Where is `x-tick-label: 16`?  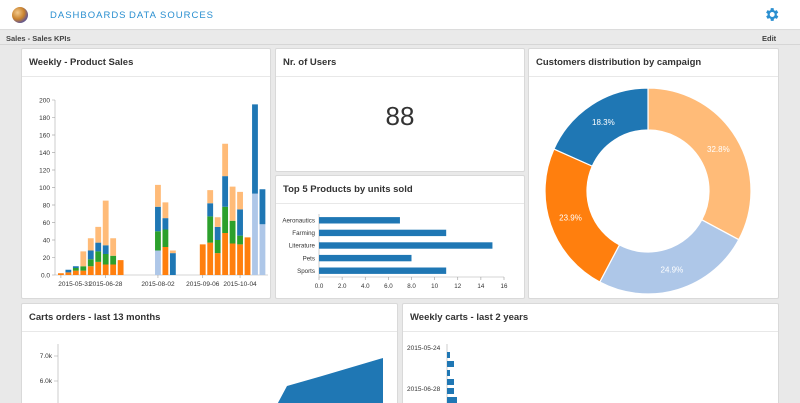 x-tick-label: 16 is located at coordinates (504, 286).